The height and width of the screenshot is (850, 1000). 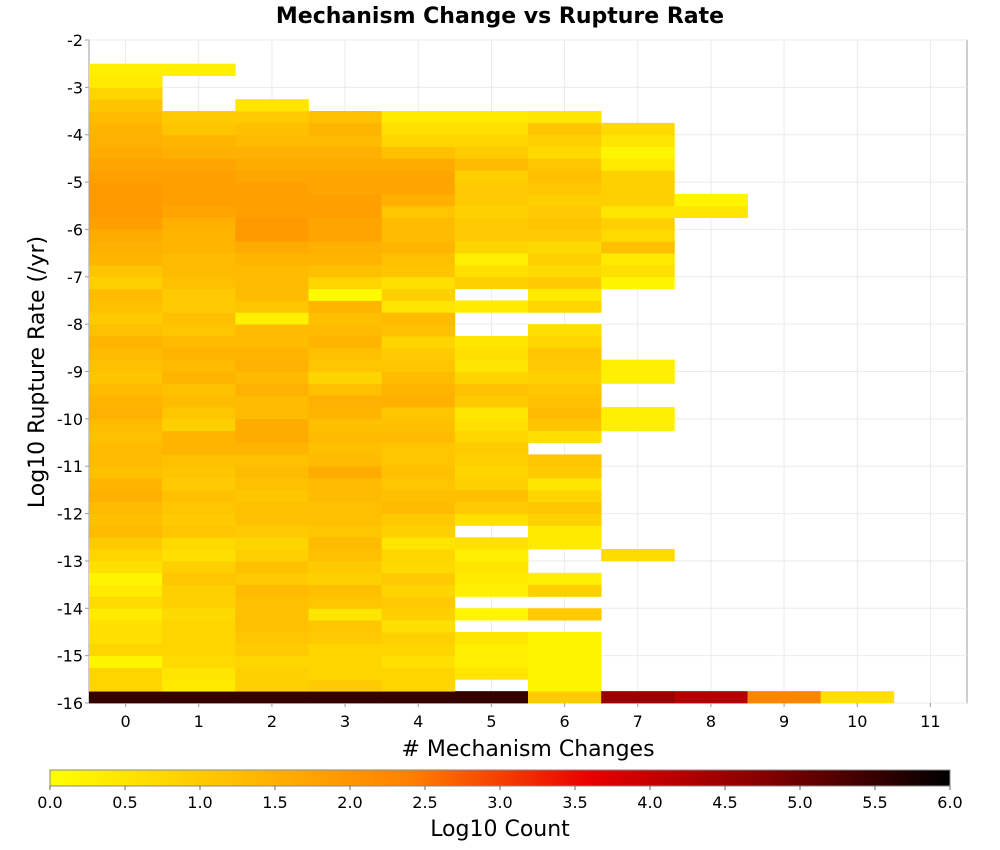 What do you see at coordinates (784, 721) in the screenshot?
I see `x-tick-label: 9` at bounding box center [784, 721].